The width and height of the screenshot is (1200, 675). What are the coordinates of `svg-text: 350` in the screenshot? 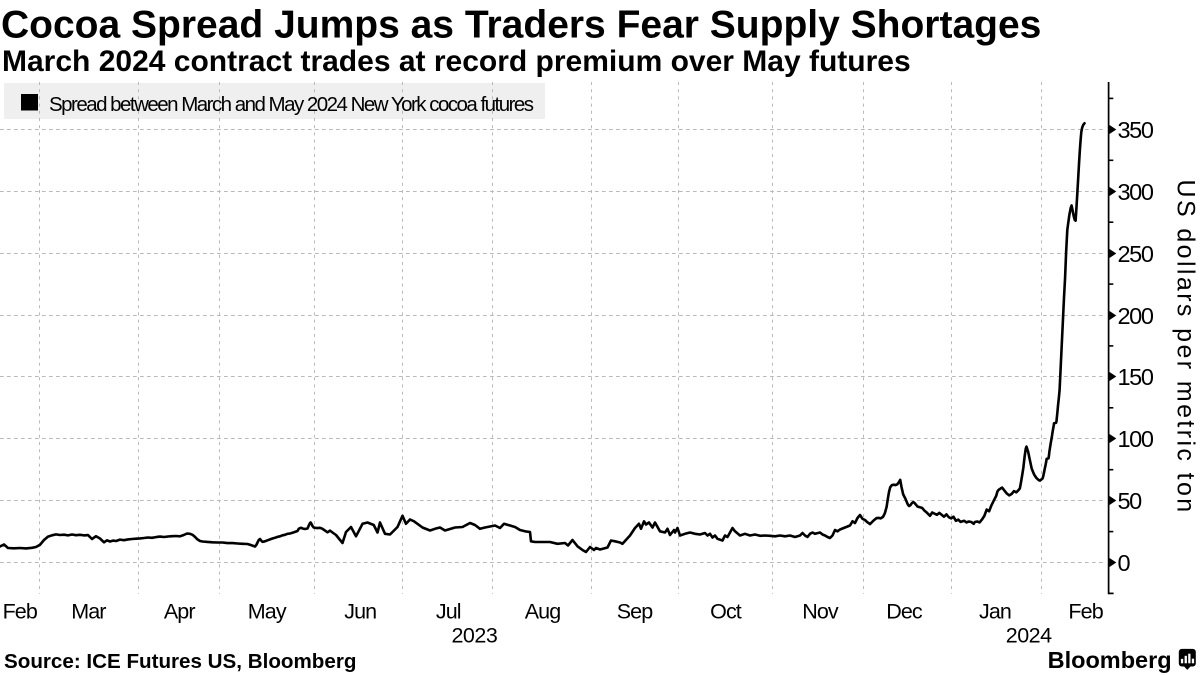 It's located at (1136, 130).